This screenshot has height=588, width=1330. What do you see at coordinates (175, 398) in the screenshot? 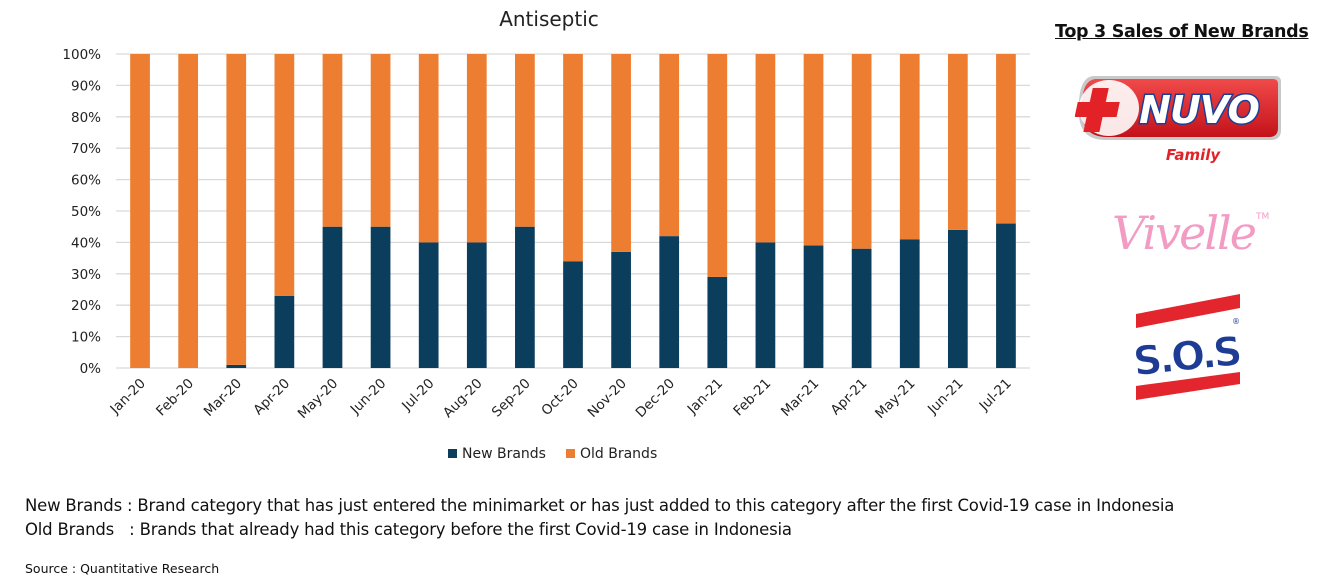
I see `x-tick-label: Feb-20` at bounding box center [175, 398].